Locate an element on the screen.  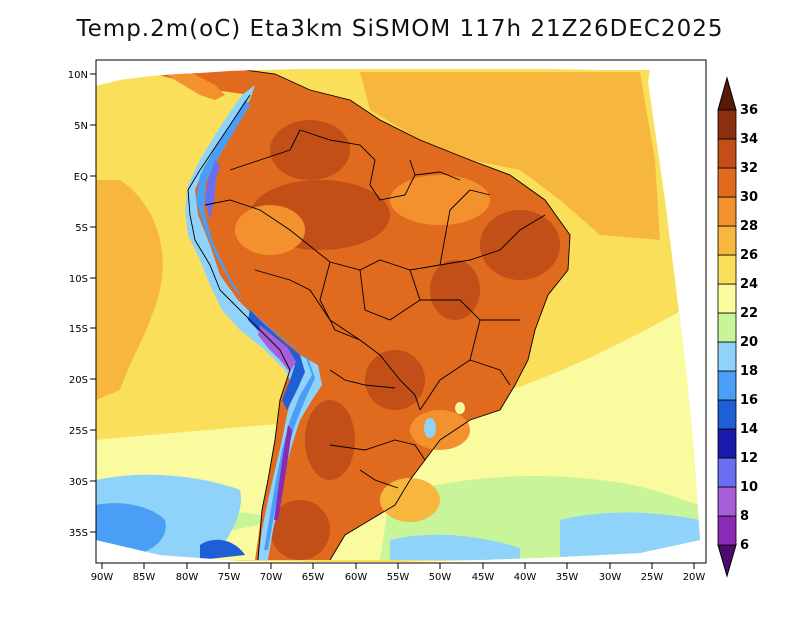
warm-southeast is located at coordinates (440, 430).